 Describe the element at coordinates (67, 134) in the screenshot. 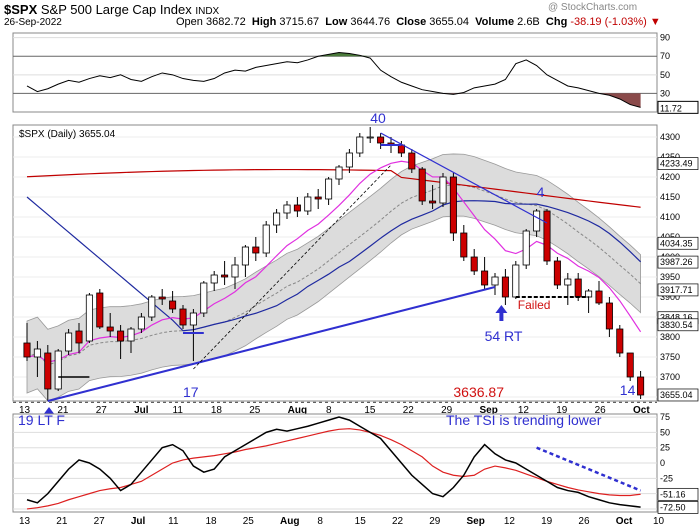

I see `price-legend: $SPX (Daily) 3655.04` at that location.